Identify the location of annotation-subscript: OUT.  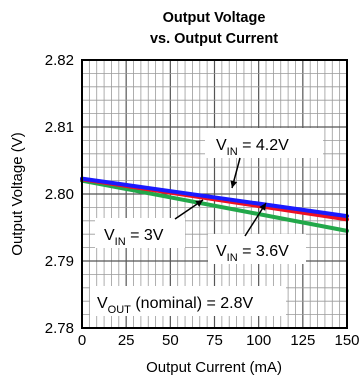
(120, 310).